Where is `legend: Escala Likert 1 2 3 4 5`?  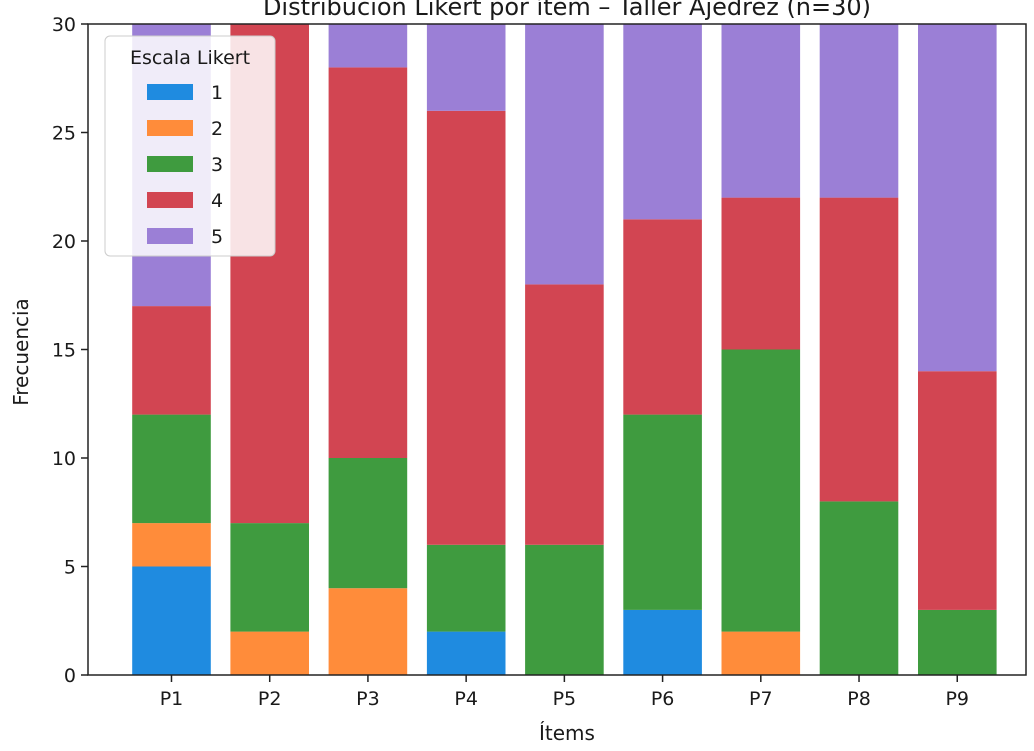 legend: Escala Likert 1 2 3 4 5 is located at coordinates (190, 146).